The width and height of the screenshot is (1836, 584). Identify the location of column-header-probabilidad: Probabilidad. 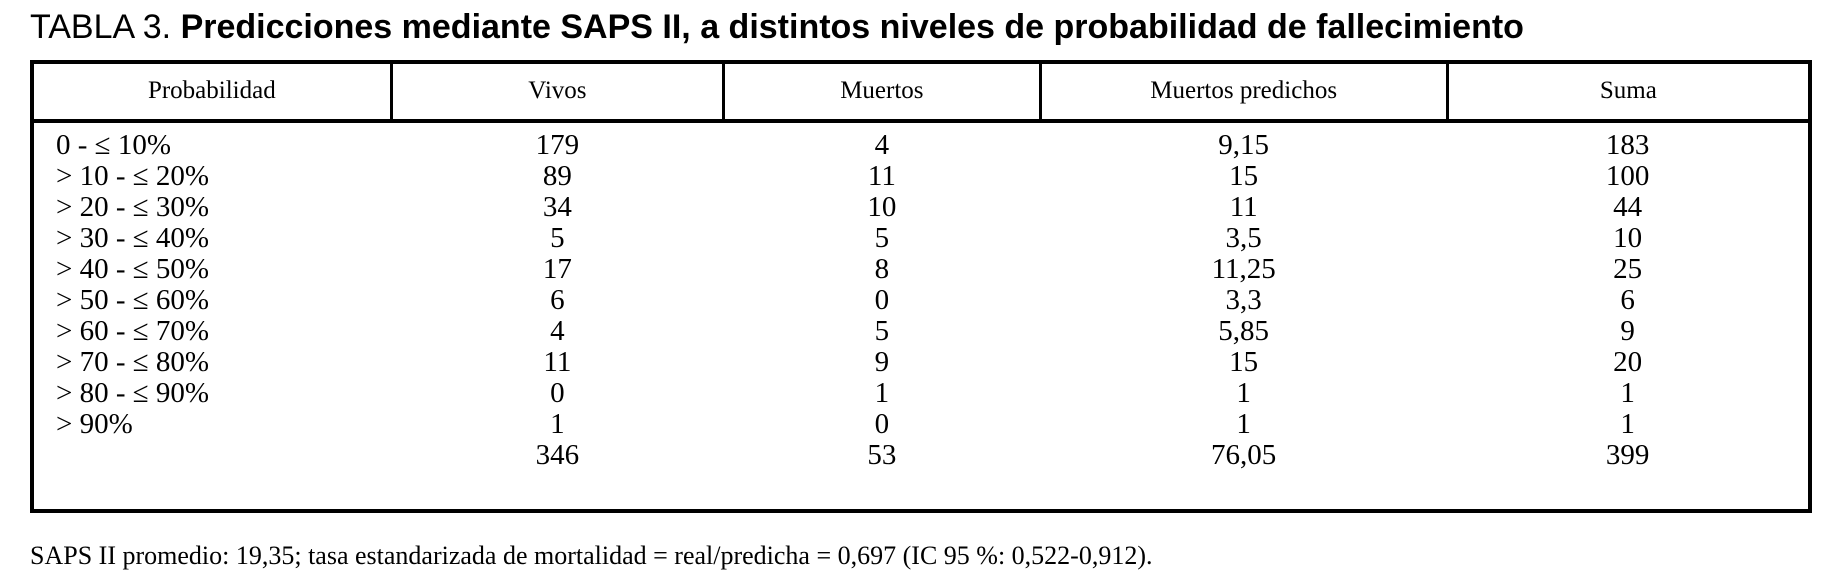
(212, 92).